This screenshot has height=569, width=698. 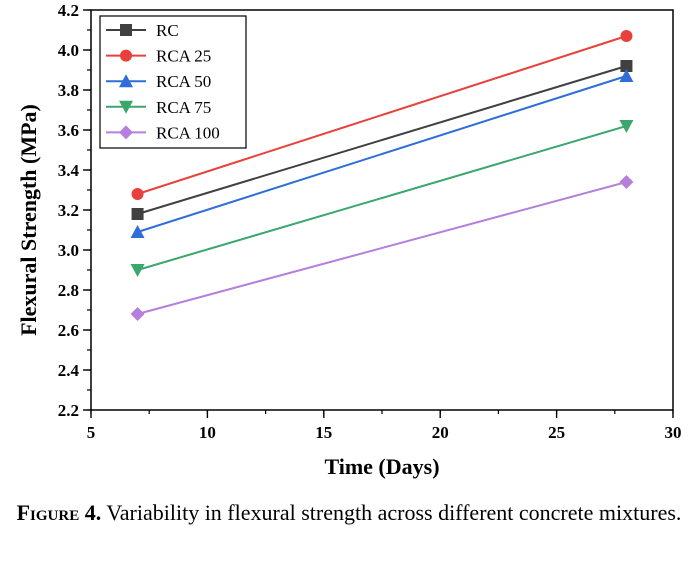 I want to click on figure-label: Figure 4., so click(x=59, y=512).